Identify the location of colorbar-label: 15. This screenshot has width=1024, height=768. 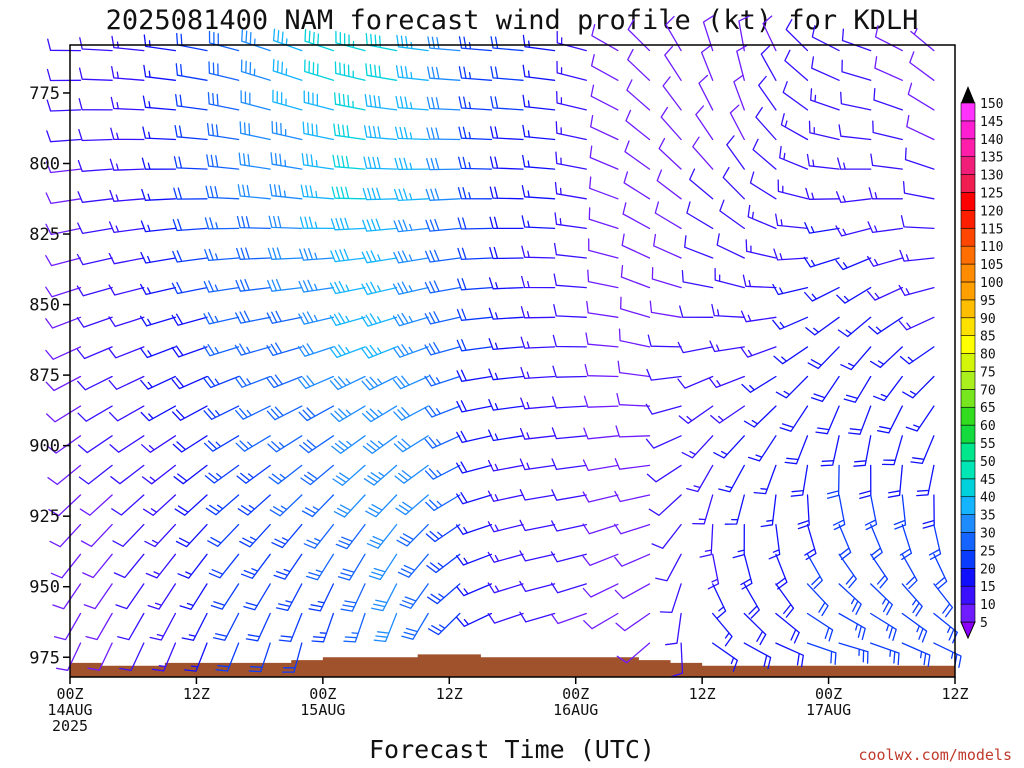
(988, 587).